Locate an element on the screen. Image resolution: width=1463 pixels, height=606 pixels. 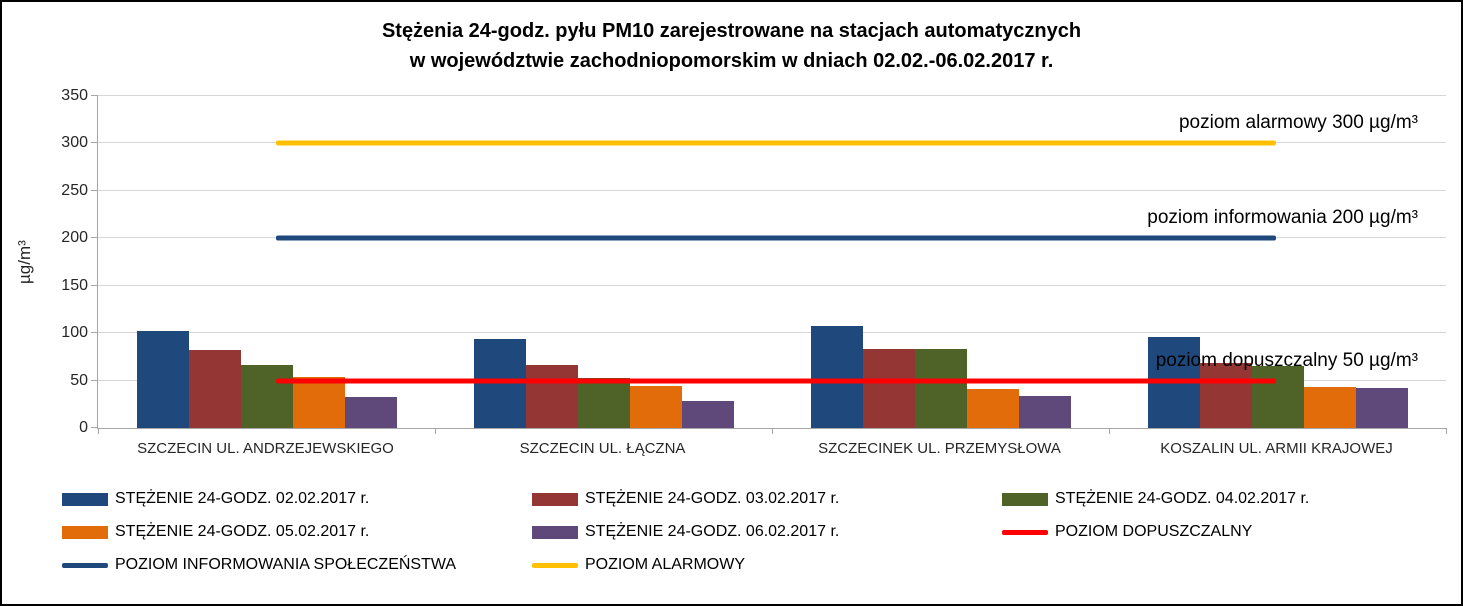
y-tick-label: 200 is located at coordinates (74, 238).